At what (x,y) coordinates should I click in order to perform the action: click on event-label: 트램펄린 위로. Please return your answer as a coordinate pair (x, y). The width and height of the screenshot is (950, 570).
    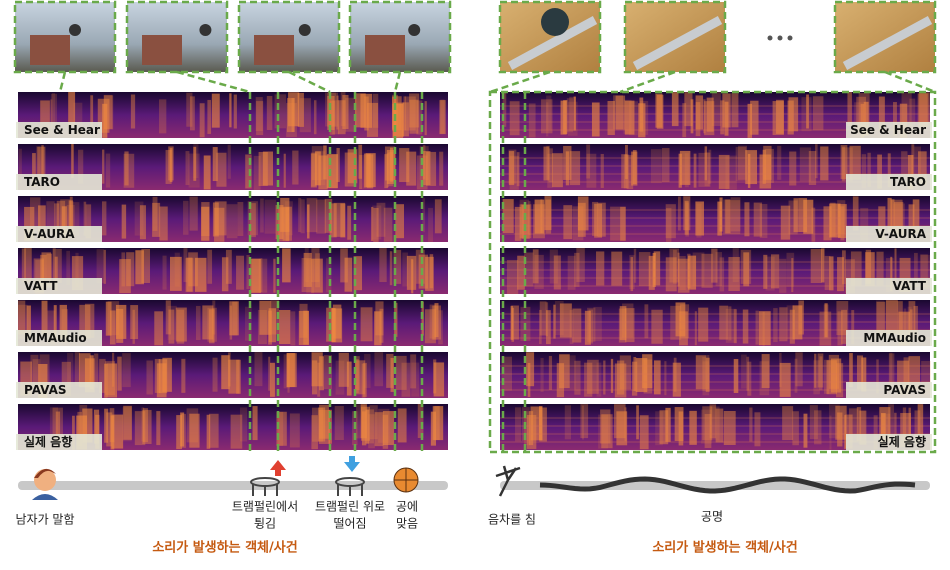
    Looking at the image, I should click on (350, 507).